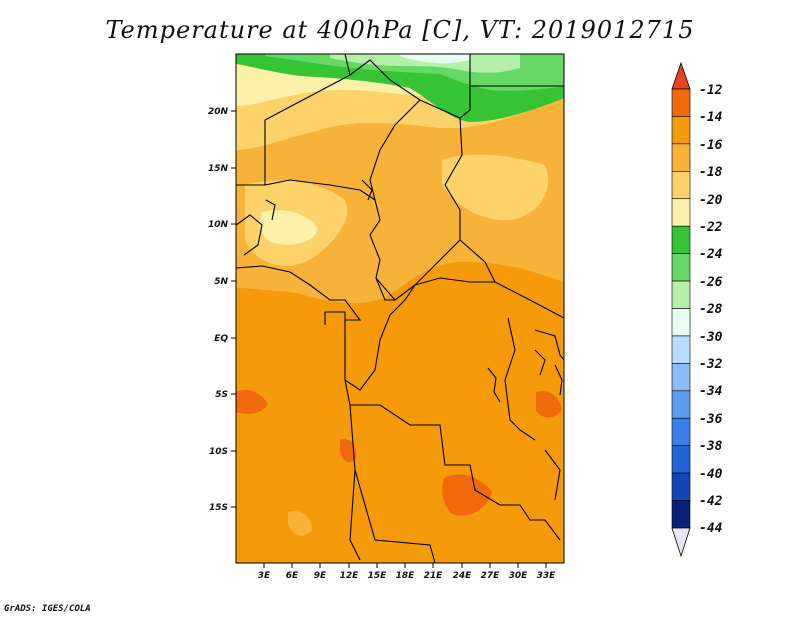 The width and height of the screenshot is (800, 618). I want to click on lon-label-18e: 18E, so click(406, 572).